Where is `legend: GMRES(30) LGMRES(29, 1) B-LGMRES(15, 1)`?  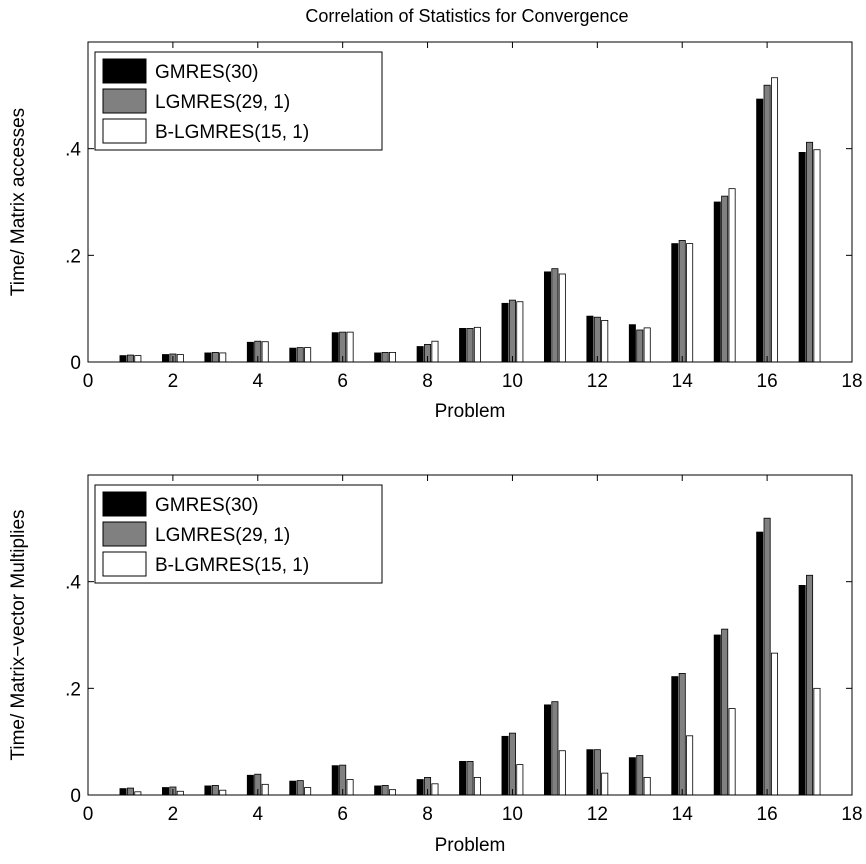
legend: GMRES(30) LGMRES(29, 1) B-LGMRES(15, 1) is located at coordinates (238, 101).